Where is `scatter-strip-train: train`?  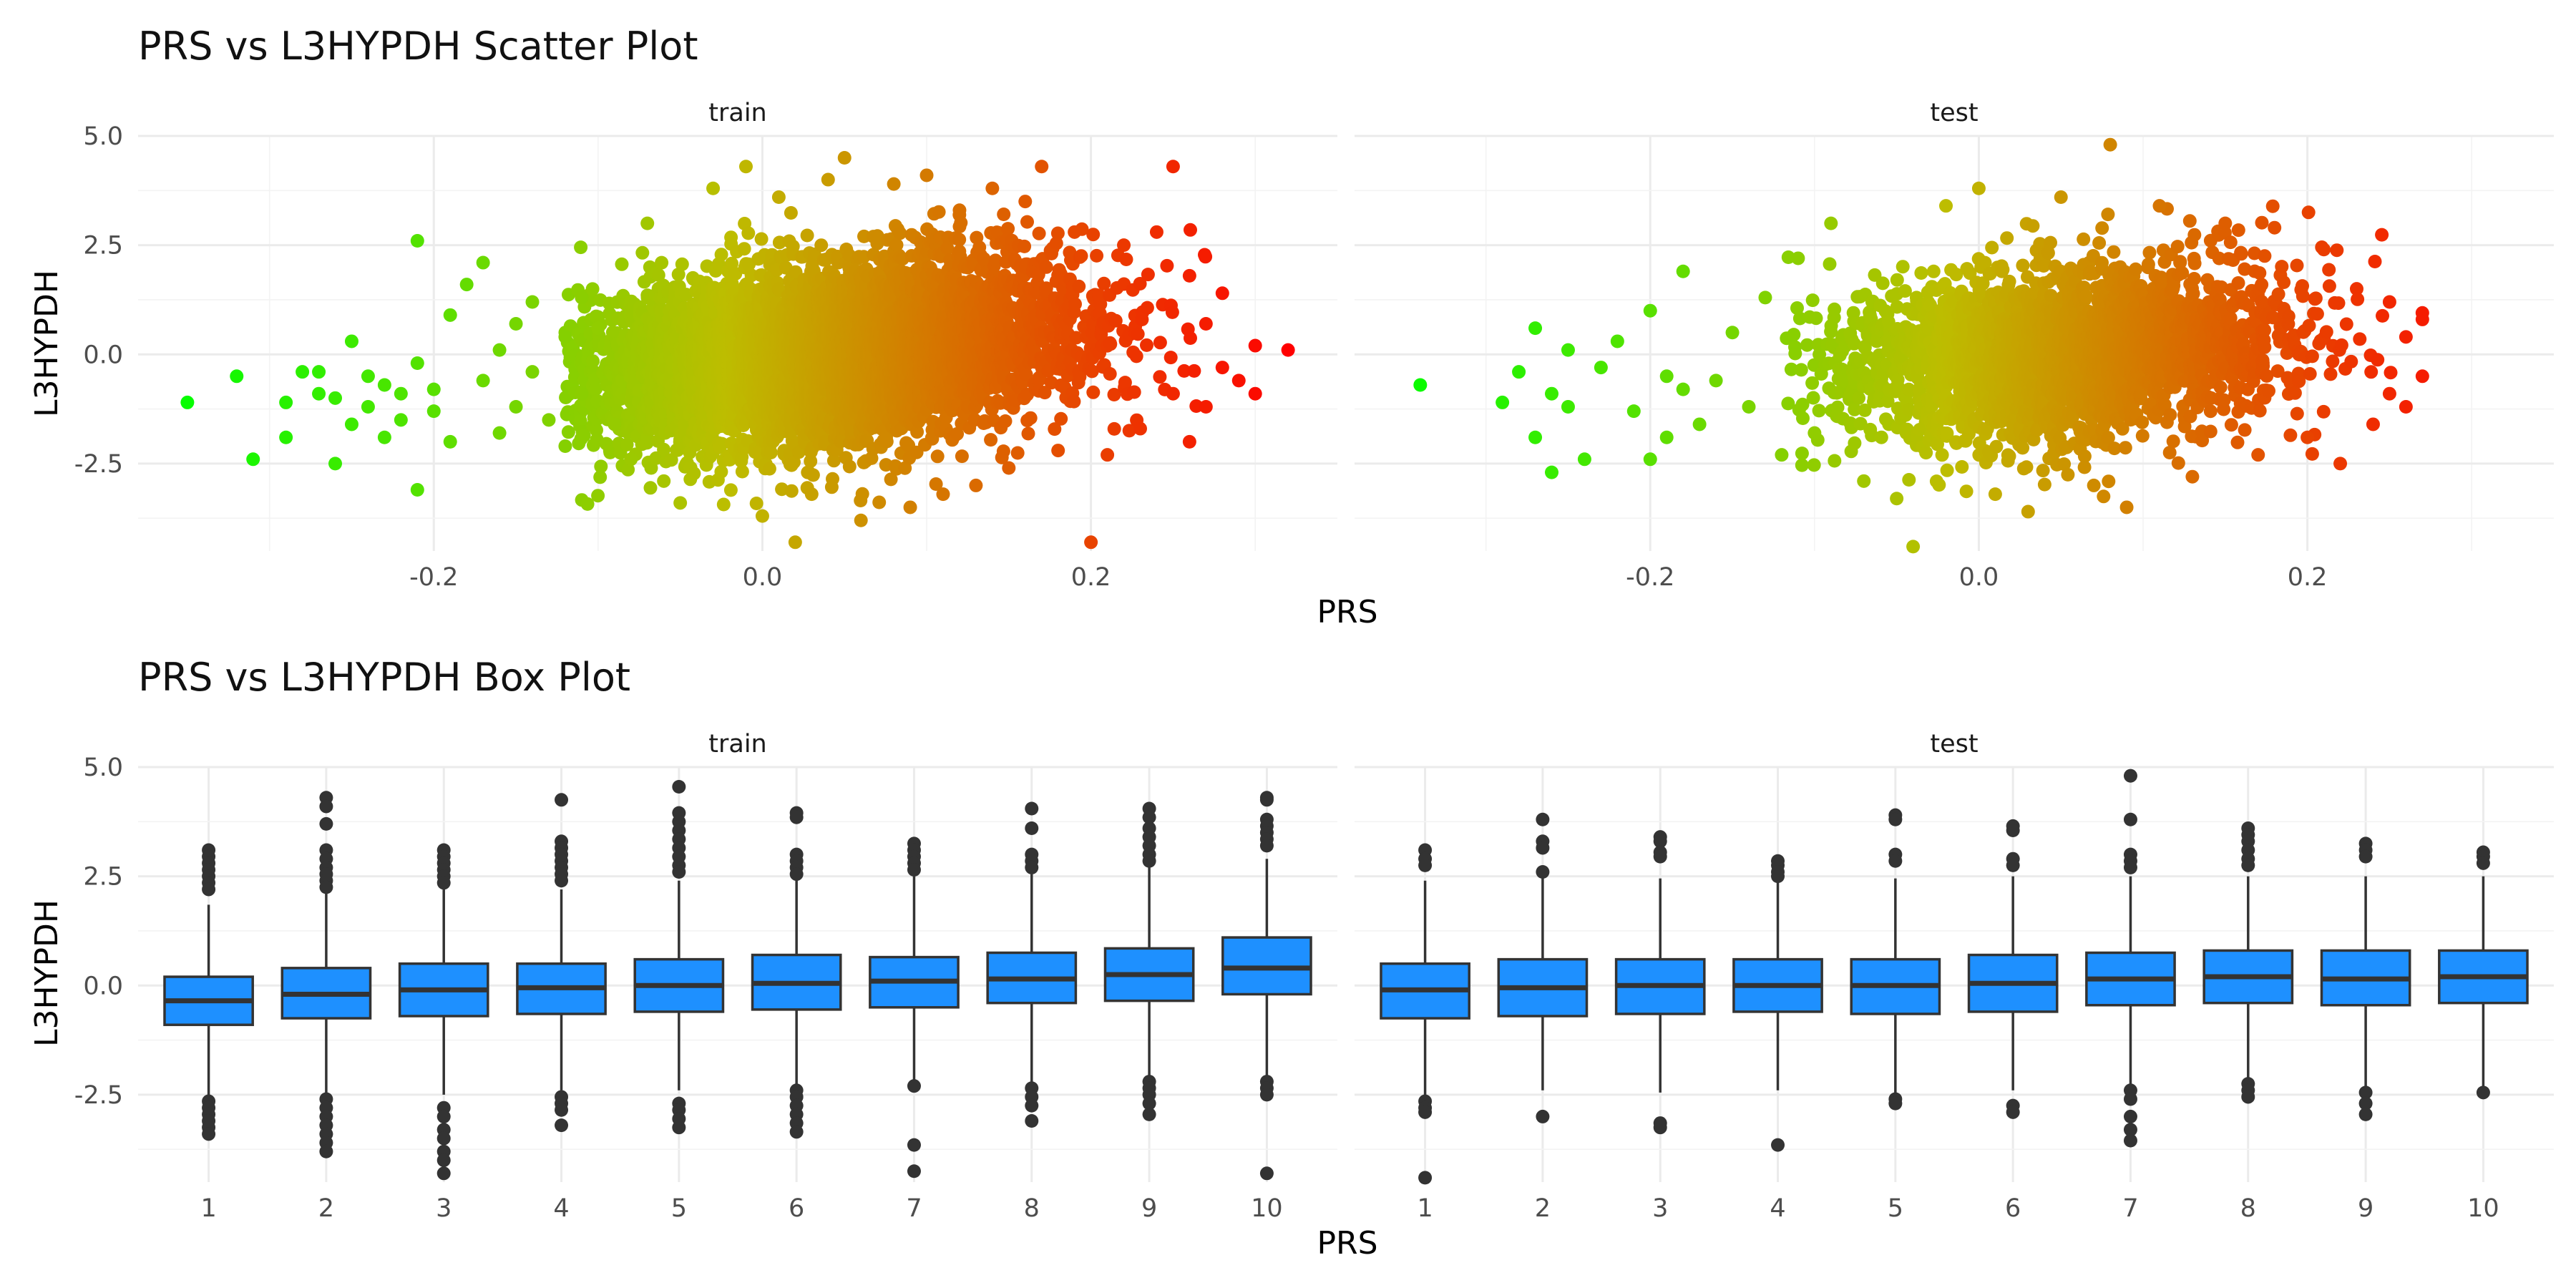
scatter-strip-train: train is located at coordinates (737, 113).